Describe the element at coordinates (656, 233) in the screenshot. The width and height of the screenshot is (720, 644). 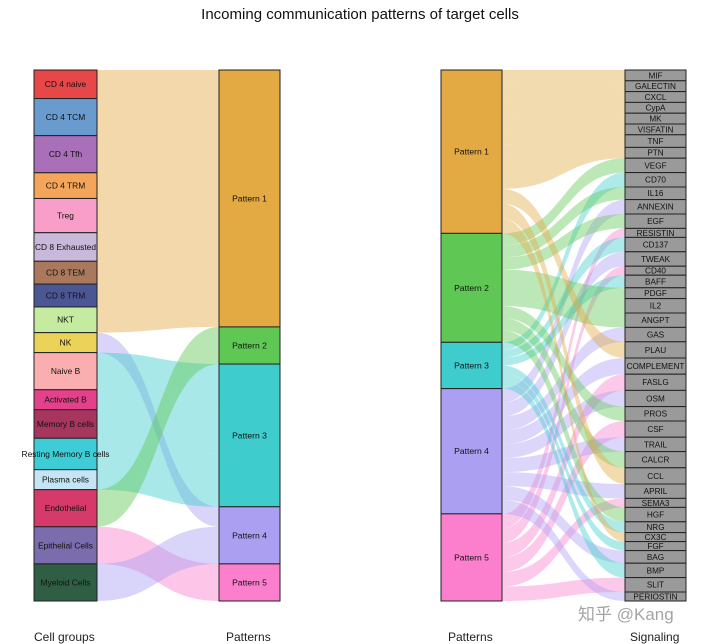
I see `signaling-label: RESISTIN` at that location.